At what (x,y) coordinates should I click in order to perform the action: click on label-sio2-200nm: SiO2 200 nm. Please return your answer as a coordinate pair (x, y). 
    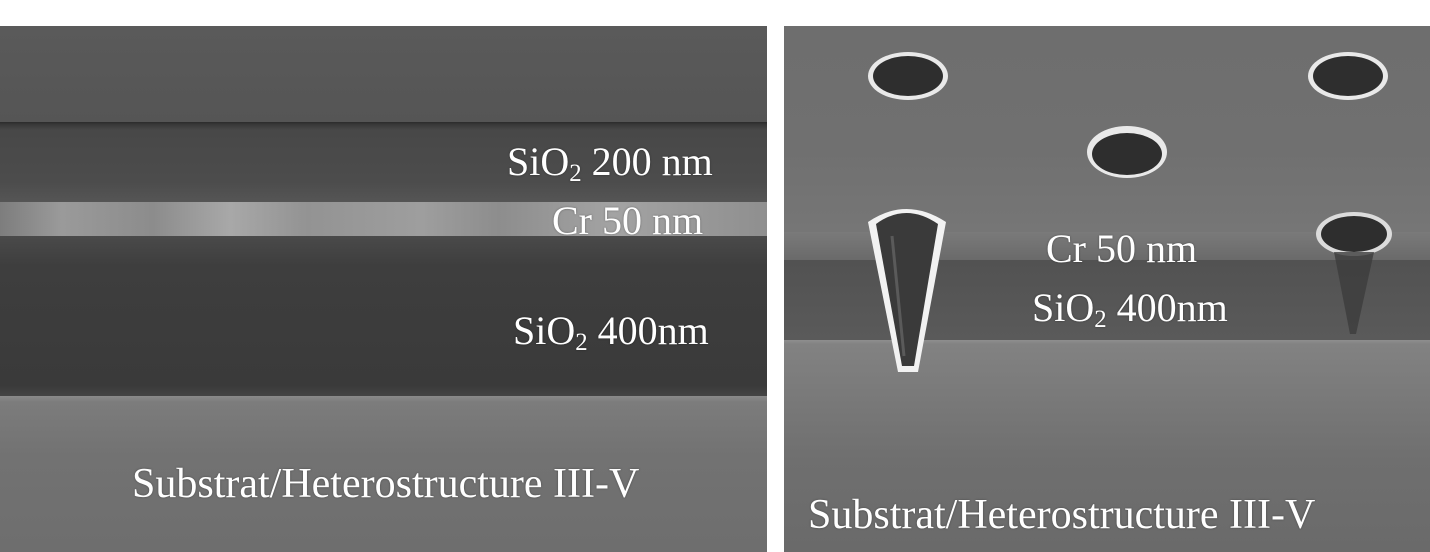
    Looking at the image, I should click on (610, 163).